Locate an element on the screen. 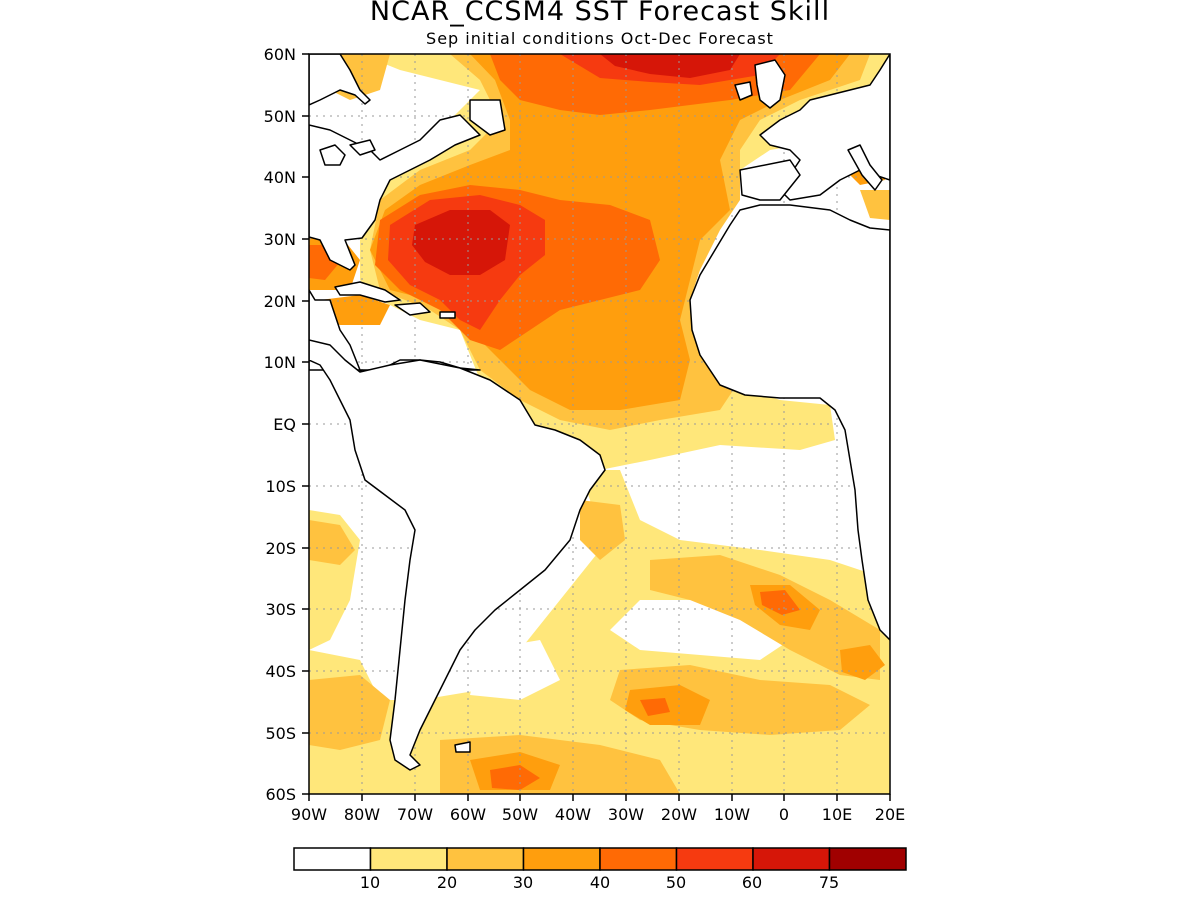 Image resolution: width=1200 pixels, height=900 pixels. lon-label: 70W is located at coordinates (415, 814).